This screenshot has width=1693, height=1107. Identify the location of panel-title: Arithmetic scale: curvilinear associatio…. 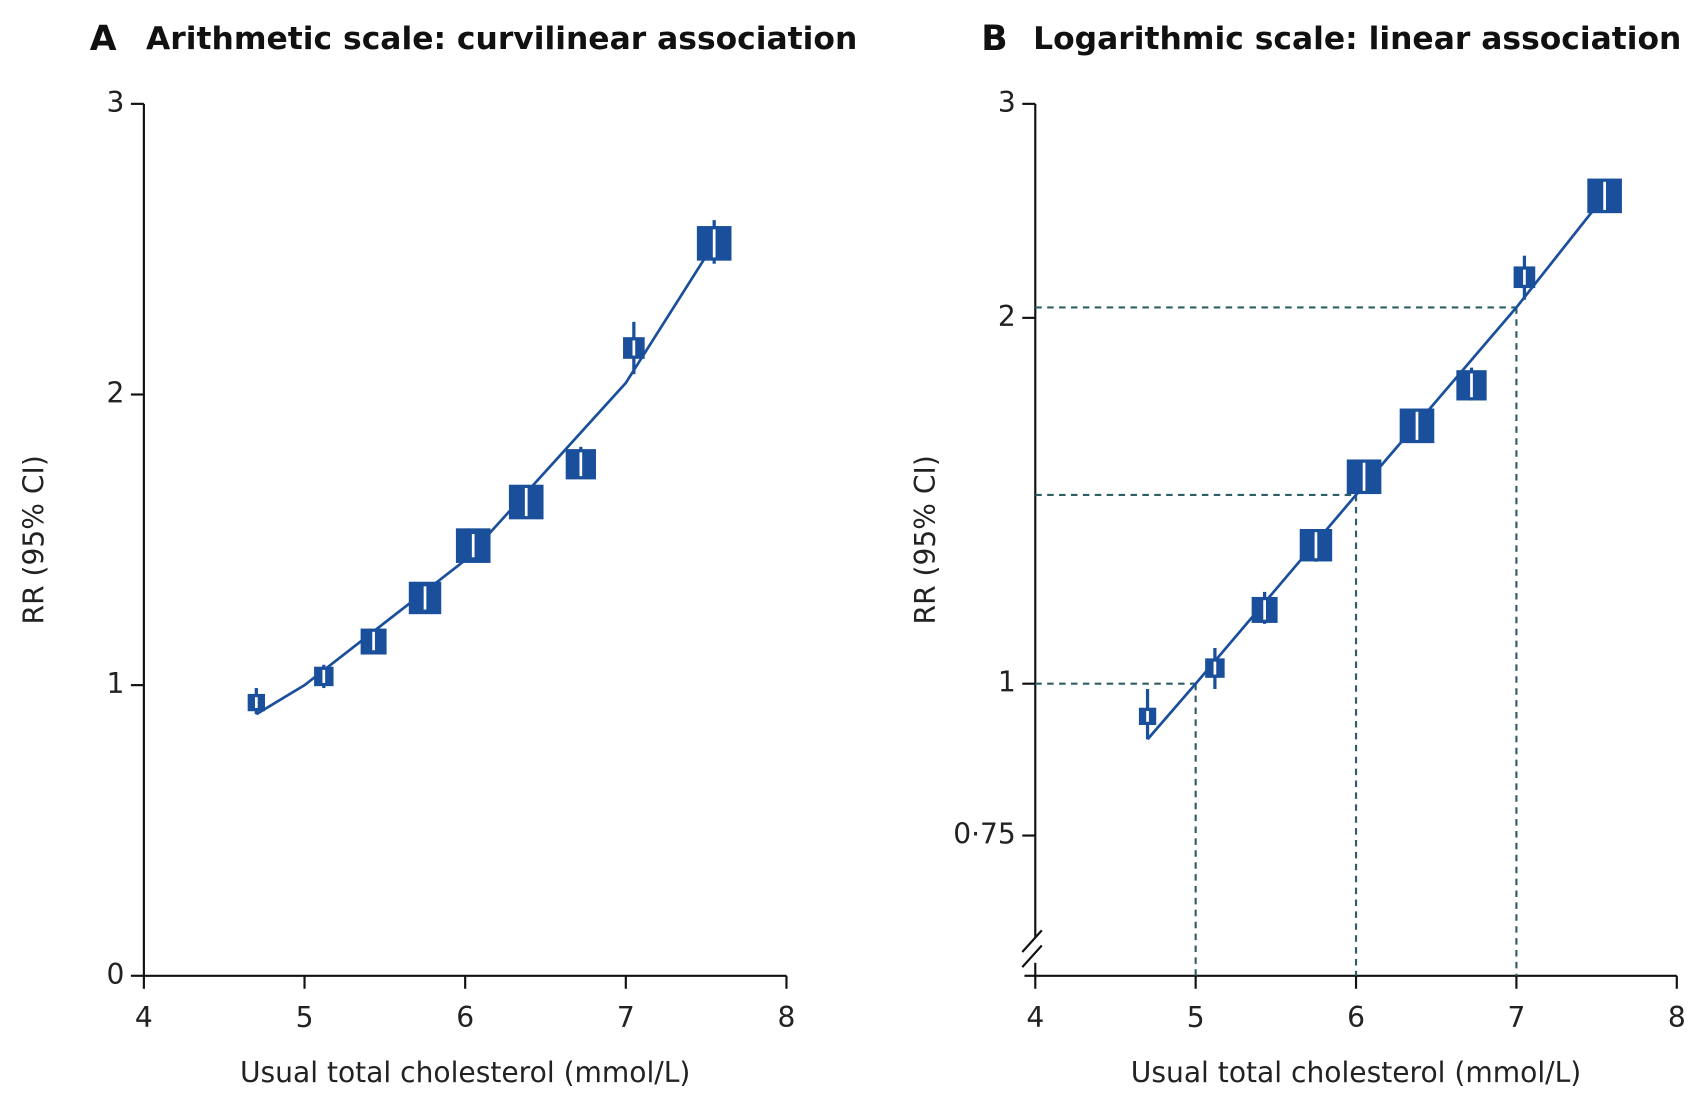
(501, 39).